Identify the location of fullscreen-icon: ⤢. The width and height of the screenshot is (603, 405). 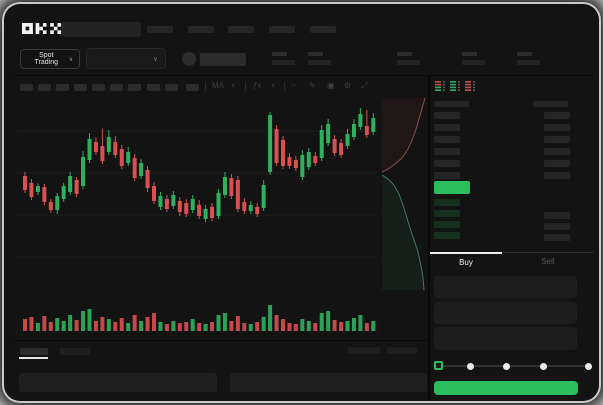
(364, 85).